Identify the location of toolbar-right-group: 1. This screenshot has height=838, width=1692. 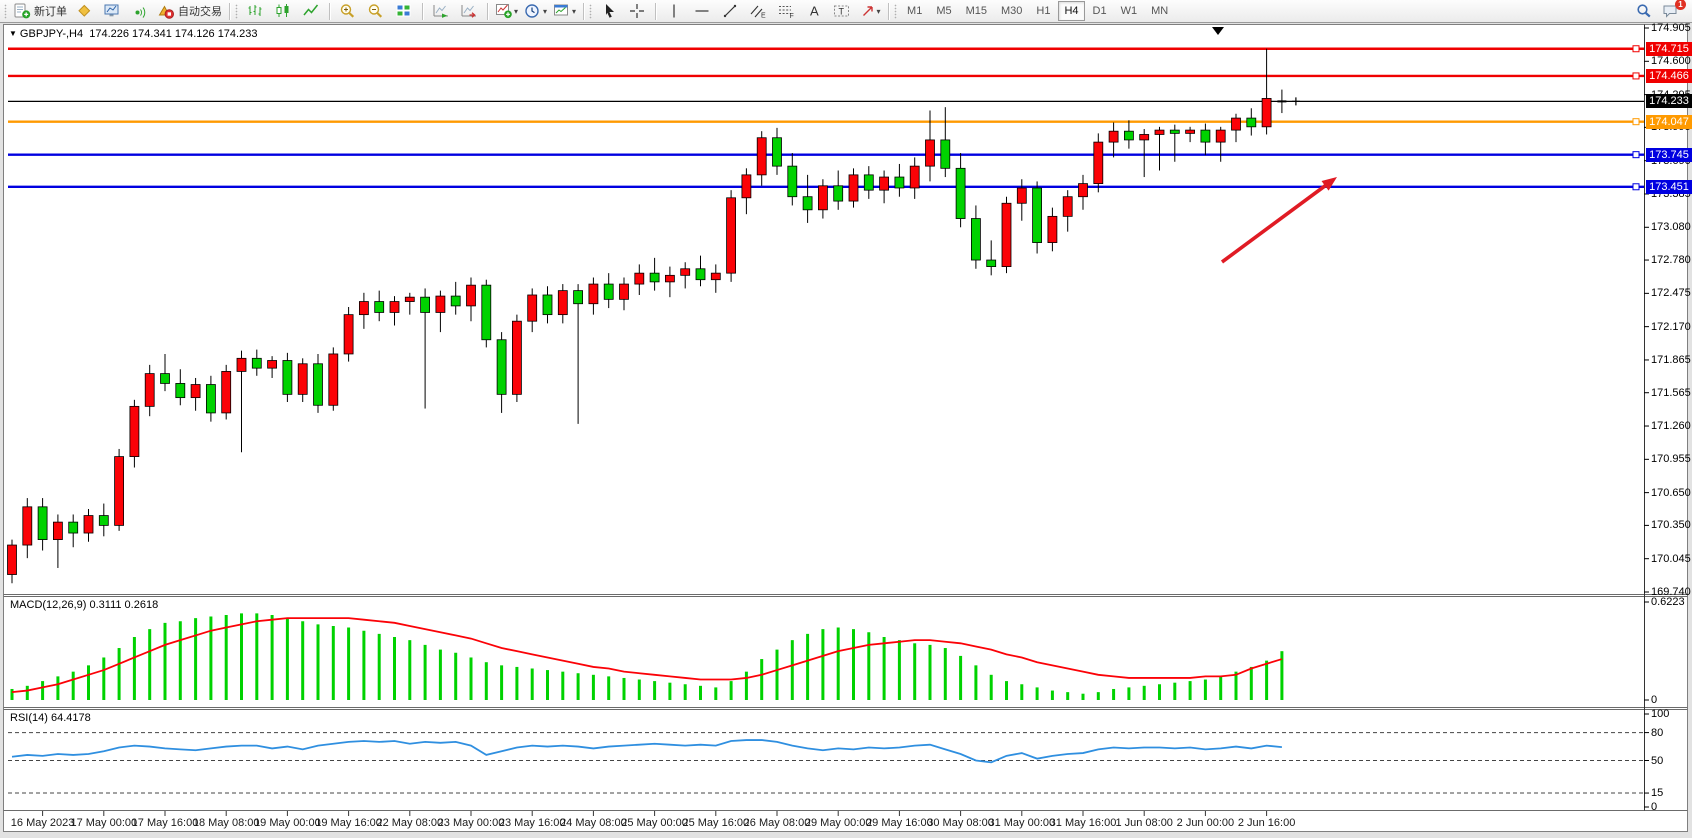
(1659, 11).